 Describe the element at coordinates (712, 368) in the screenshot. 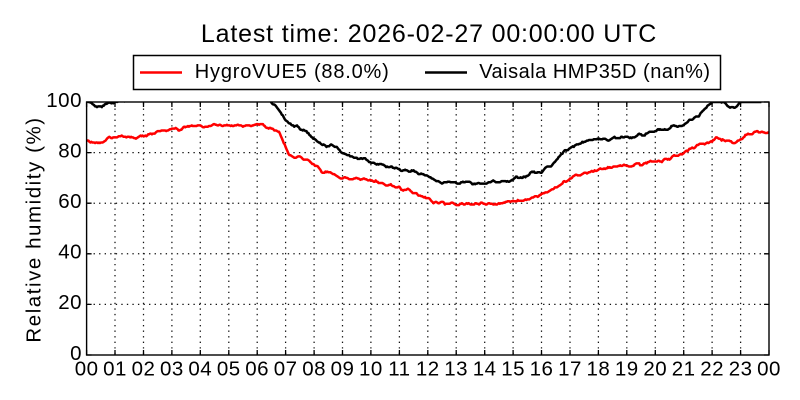

I see `svg-text: 22` at that location.